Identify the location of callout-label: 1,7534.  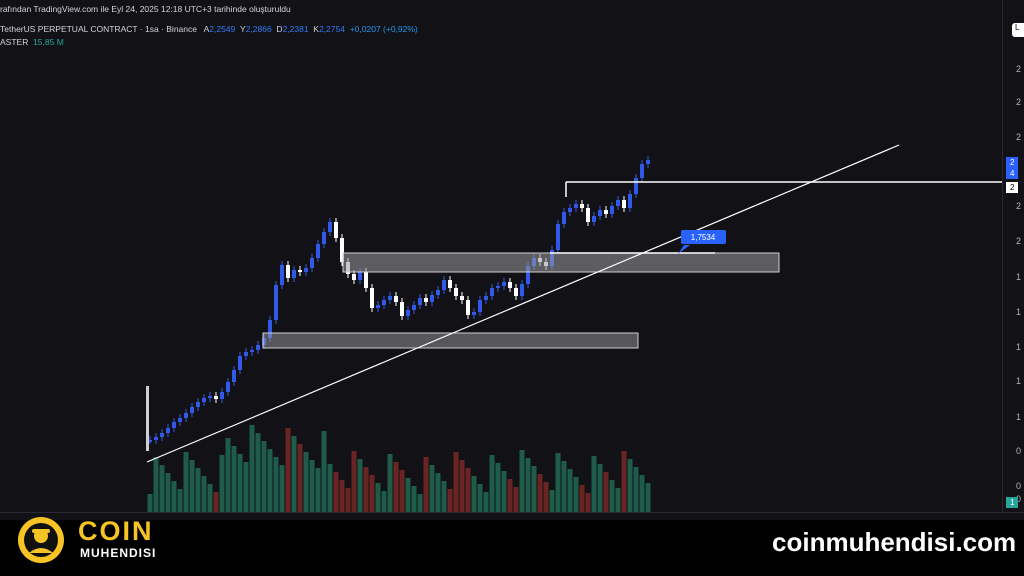
(703, 237).